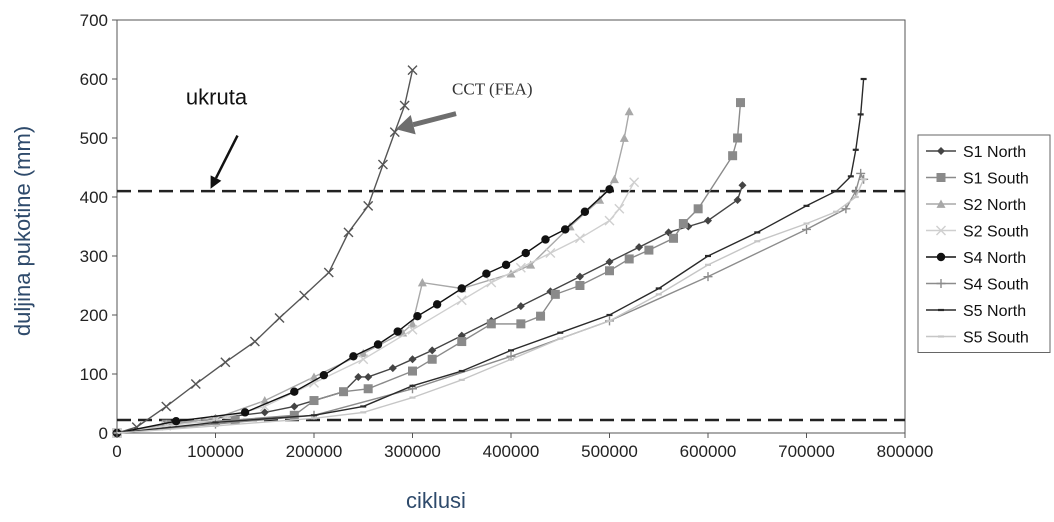  What do you see at coordinates (216, 182) in the screenshot?
I see `ukruta-arrow-head` at bounding box center [216, 182].